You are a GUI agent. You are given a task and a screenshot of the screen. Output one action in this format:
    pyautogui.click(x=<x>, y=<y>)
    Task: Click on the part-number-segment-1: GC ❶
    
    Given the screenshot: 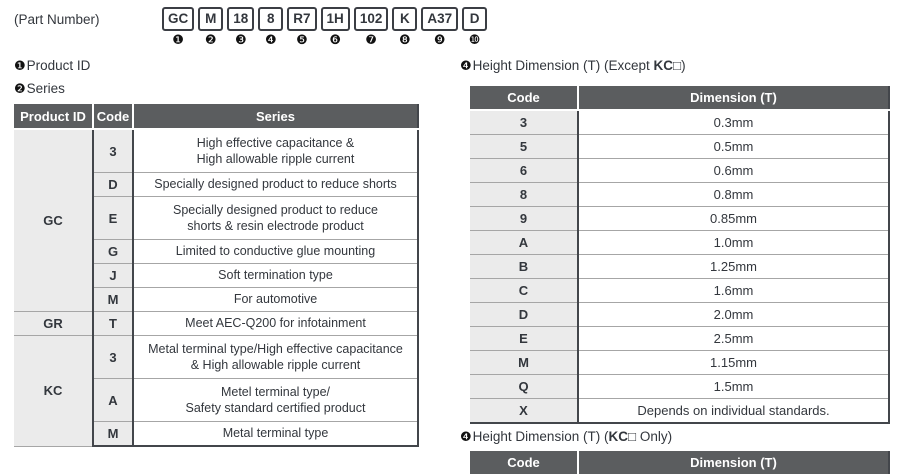 What is the action you would take?
    pyautogui.click(x=178, y=27)
    